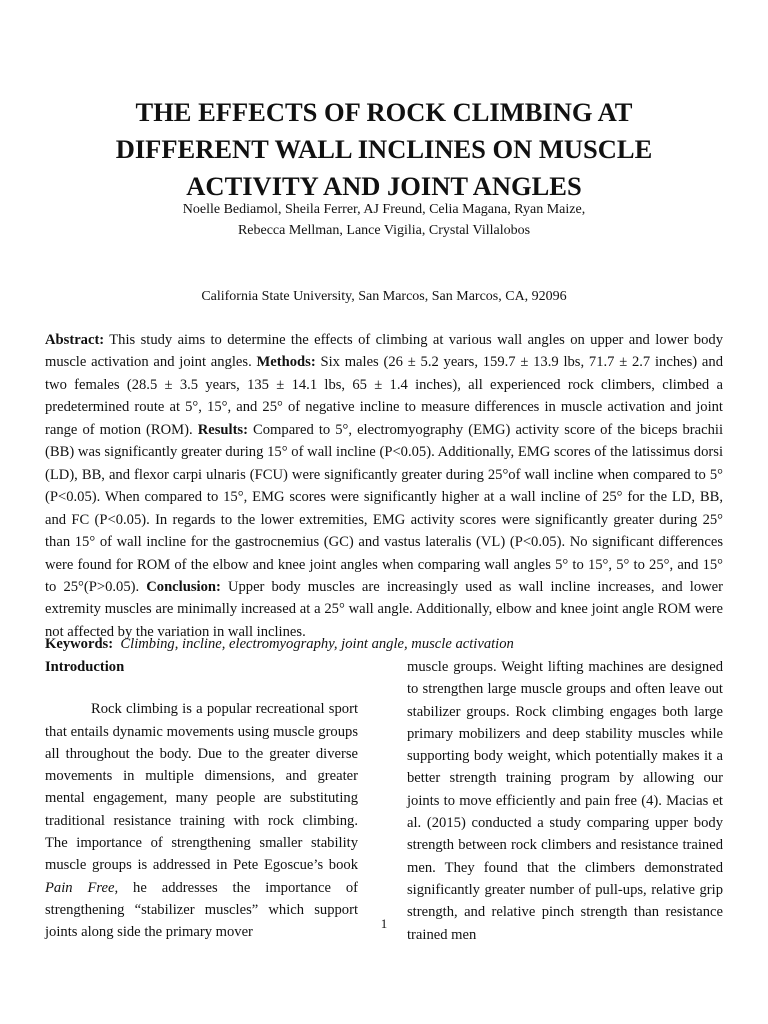 The width and height of the screenshot is (768, 1024). I want to click on page-number: 1, so click(384, 923).